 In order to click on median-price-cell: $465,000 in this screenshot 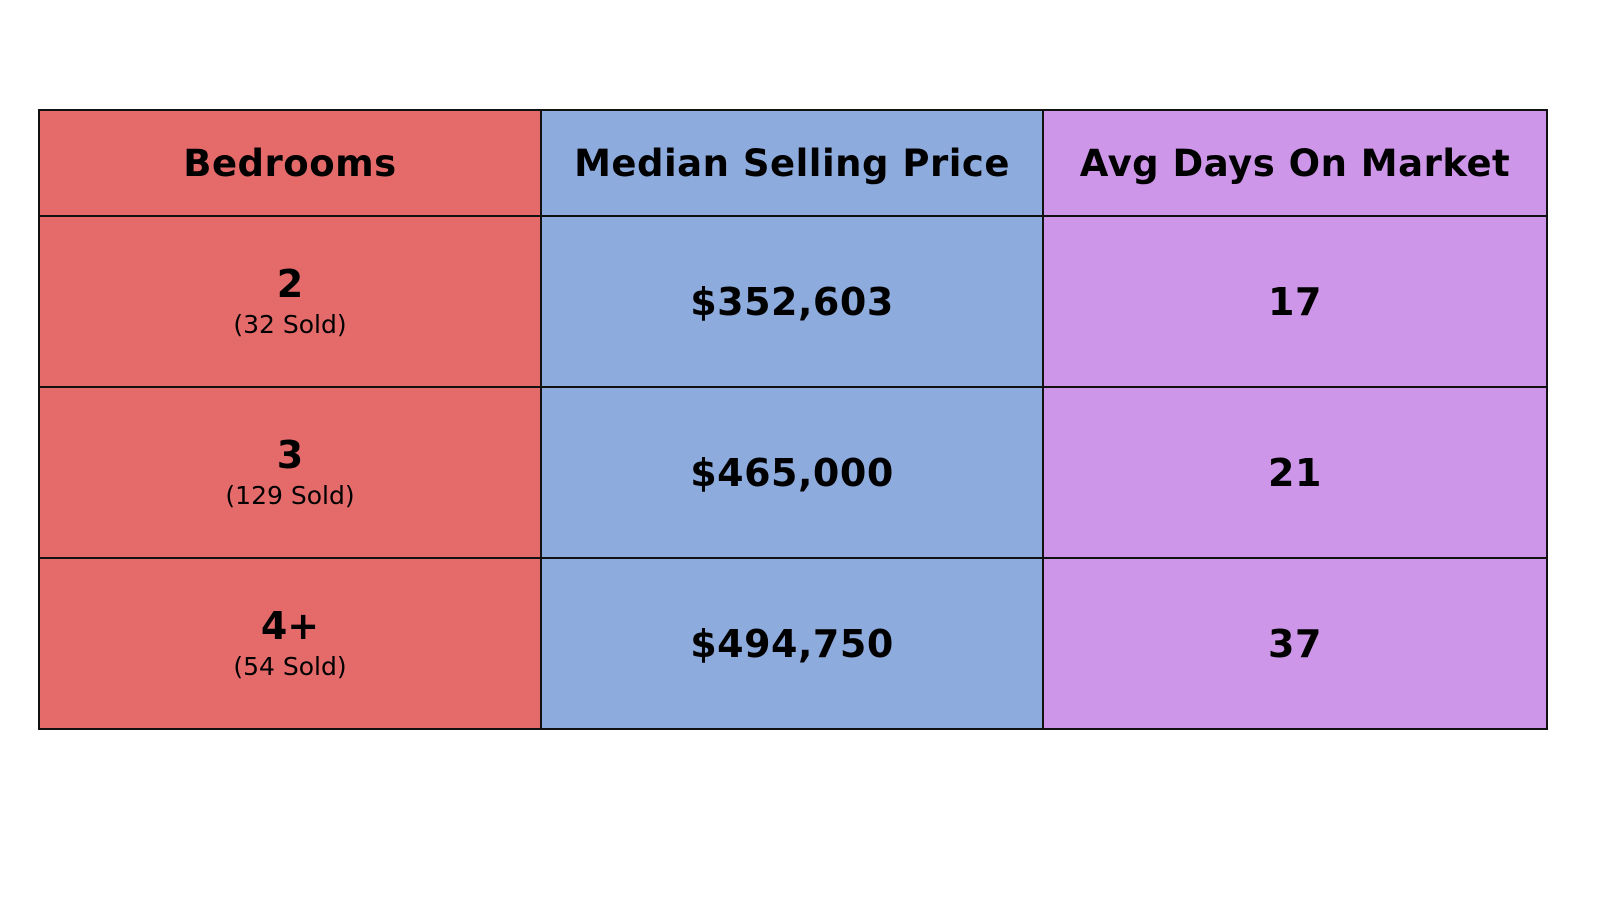, I will do `click(792, 472)`.